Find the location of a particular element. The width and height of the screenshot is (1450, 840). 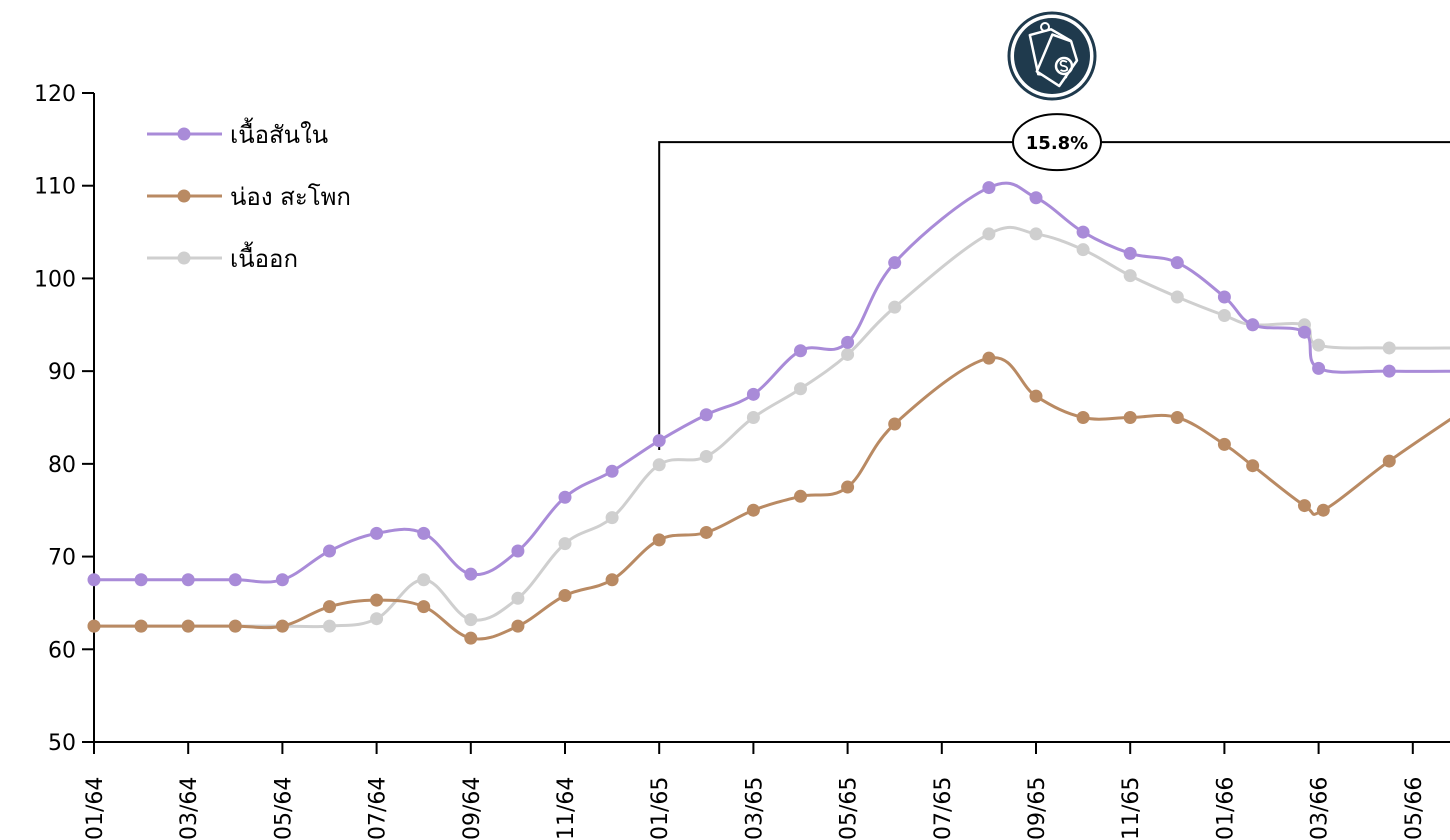

y-axis: 50 60 70 80 90 100 110 120 is located at coordinates (64, 419).